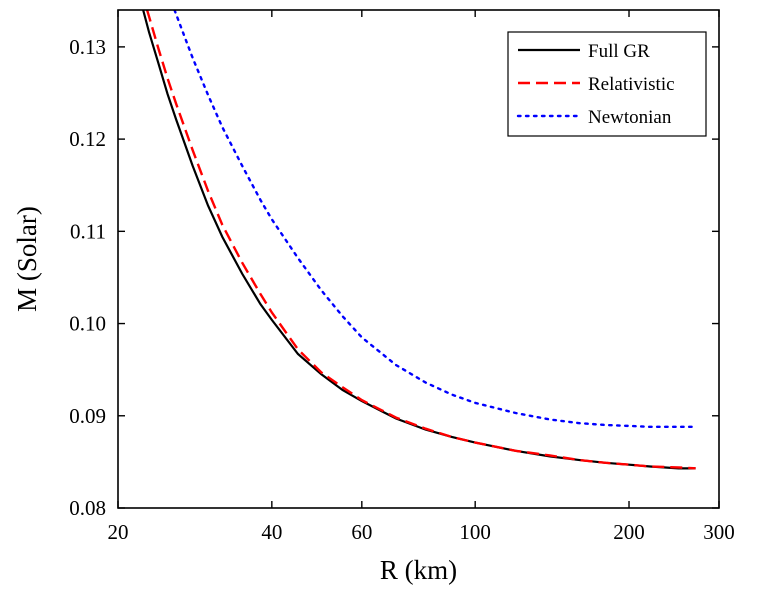 The image size is (759, 590). I want to click on x-tick-label: 100, so click(475, 532).